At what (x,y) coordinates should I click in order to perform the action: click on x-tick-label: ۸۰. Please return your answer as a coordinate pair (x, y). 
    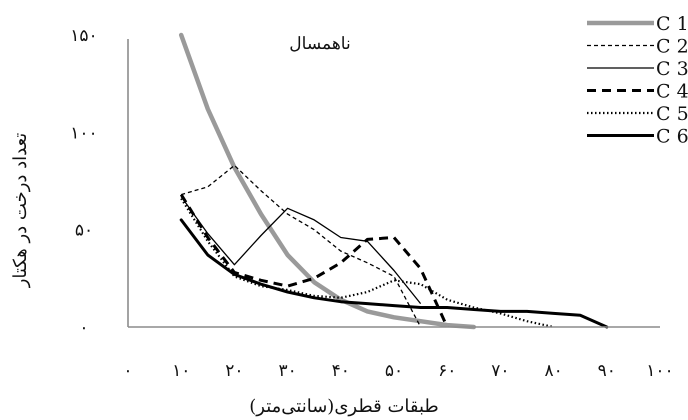
    Looking at the image, I should click on (553, 371).